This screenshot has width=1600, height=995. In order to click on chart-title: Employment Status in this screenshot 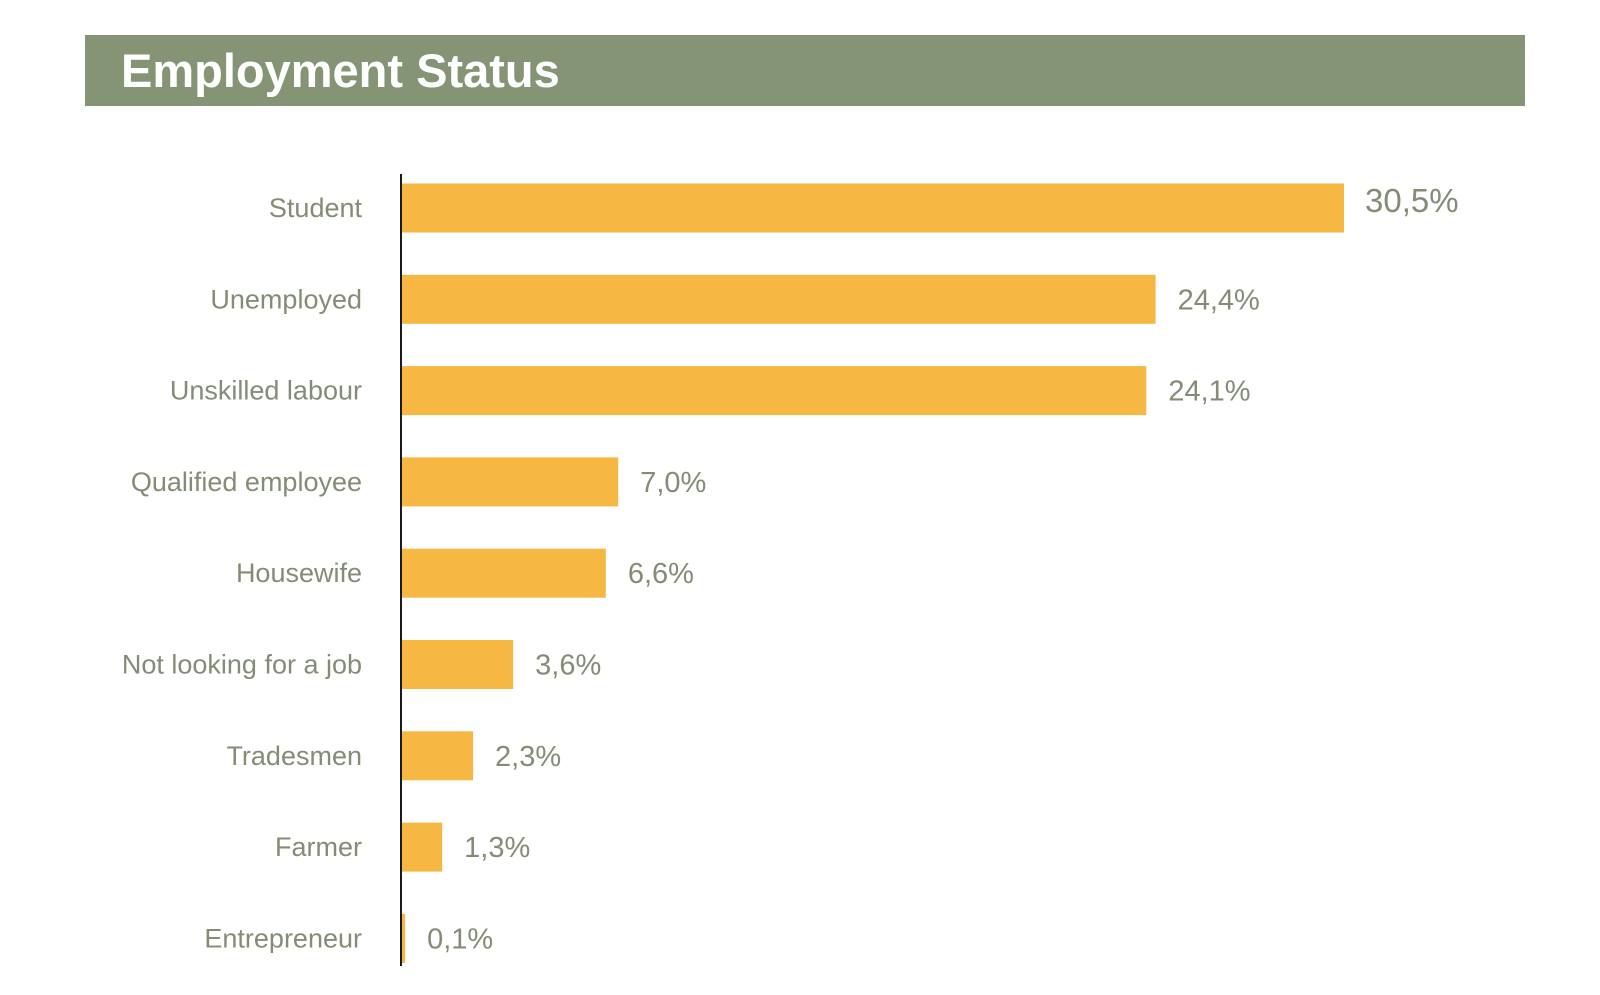, I will do `click(340, 70)`.